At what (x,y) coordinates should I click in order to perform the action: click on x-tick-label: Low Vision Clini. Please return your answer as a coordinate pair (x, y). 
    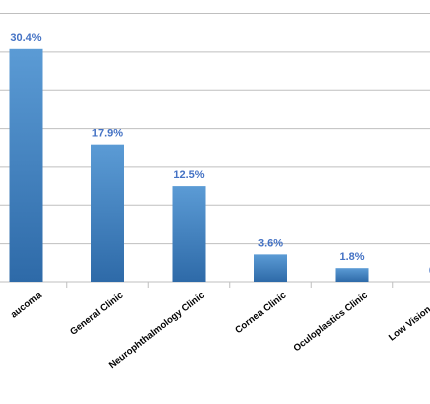
    Looking at the image, I should click on (408, 317).